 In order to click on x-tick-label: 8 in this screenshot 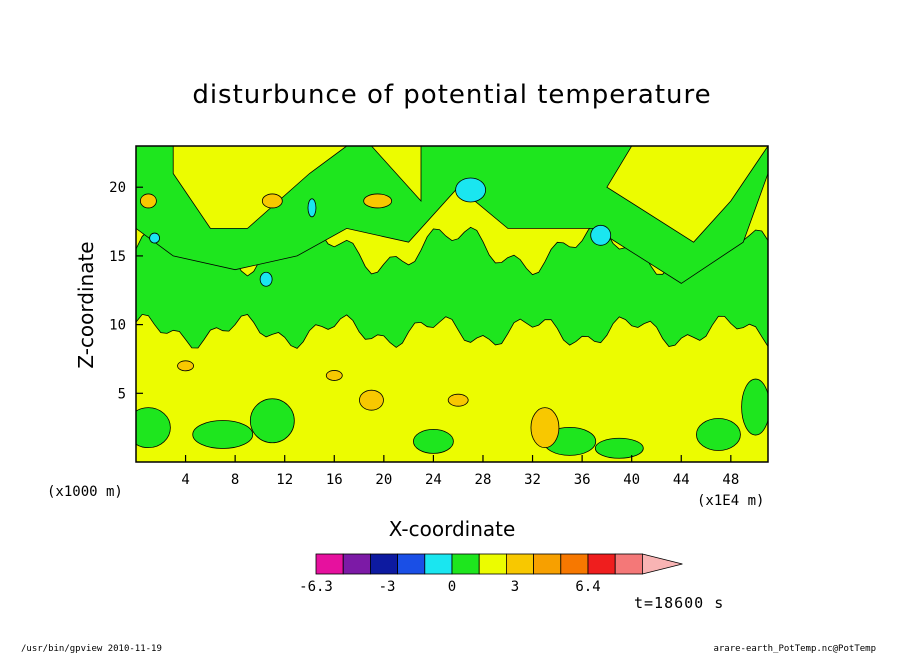, I will do `click(235, 480)`.